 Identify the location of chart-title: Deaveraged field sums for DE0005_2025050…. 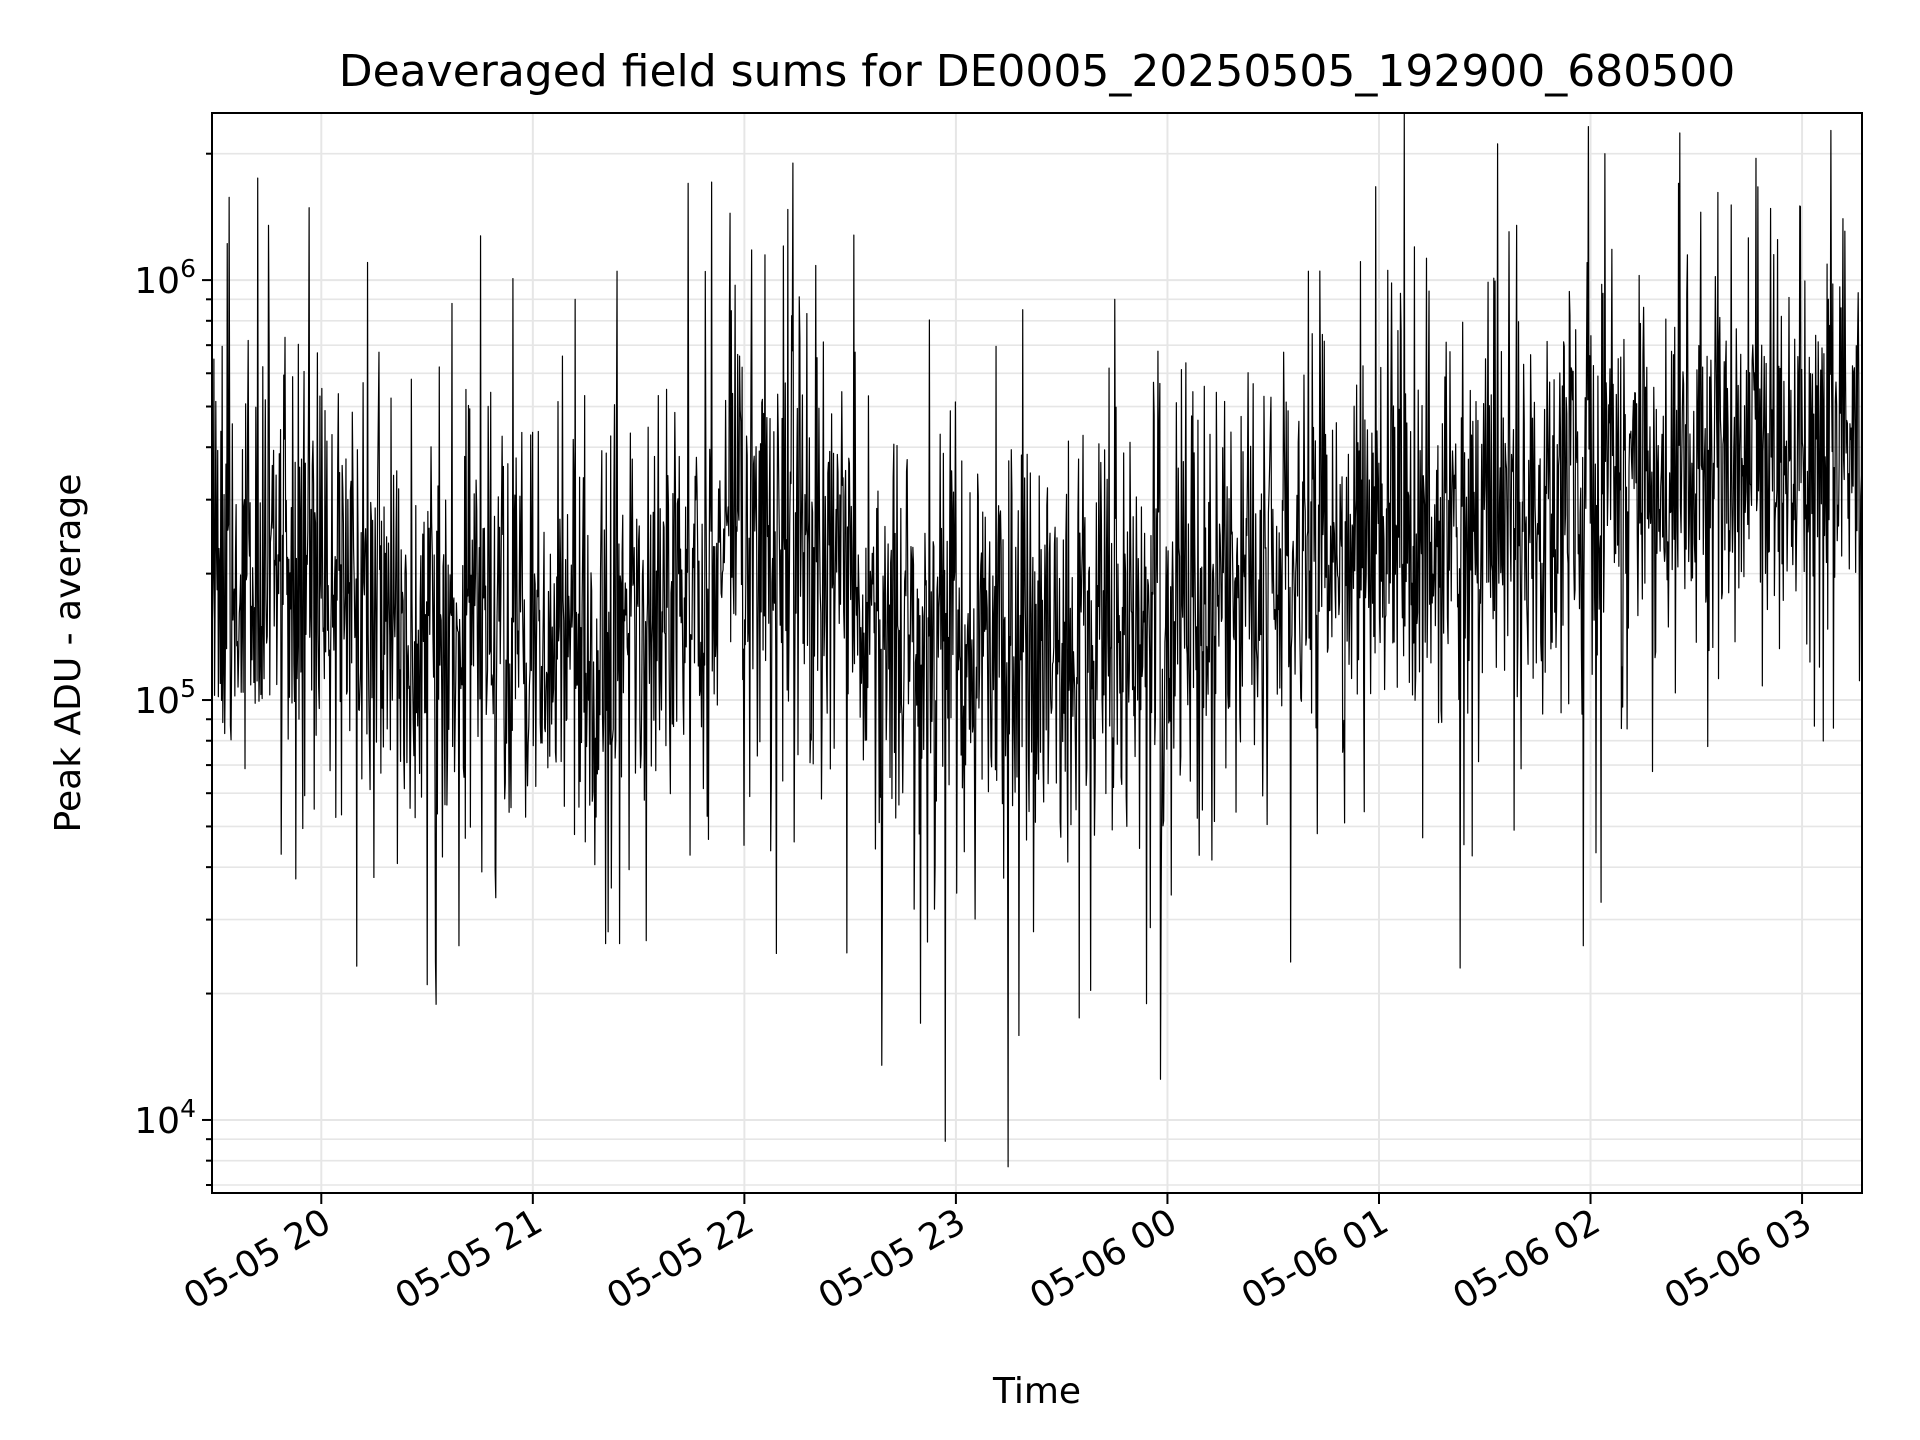
(1037, 71).